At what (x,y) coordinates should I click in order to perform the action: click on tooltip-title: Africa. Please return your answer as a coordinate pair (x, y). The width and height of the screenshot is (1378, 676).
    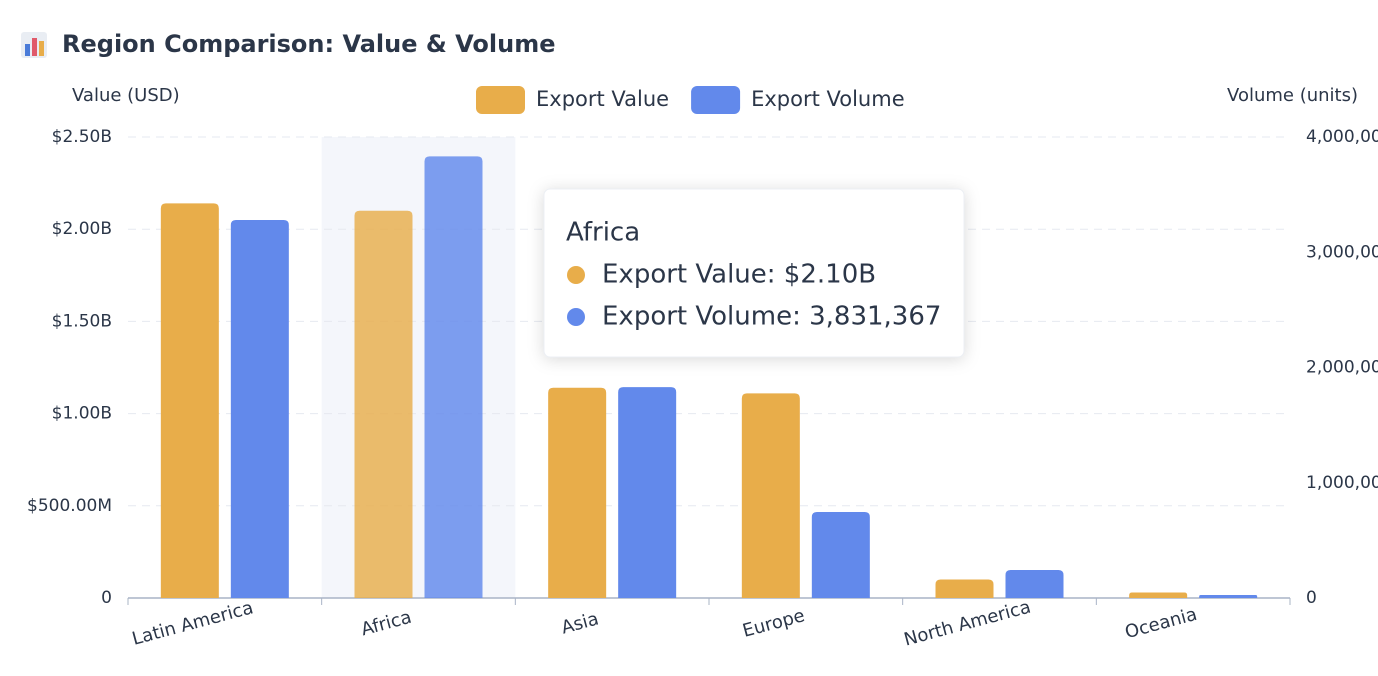
    Looking at the image, I should click on (603, 233).